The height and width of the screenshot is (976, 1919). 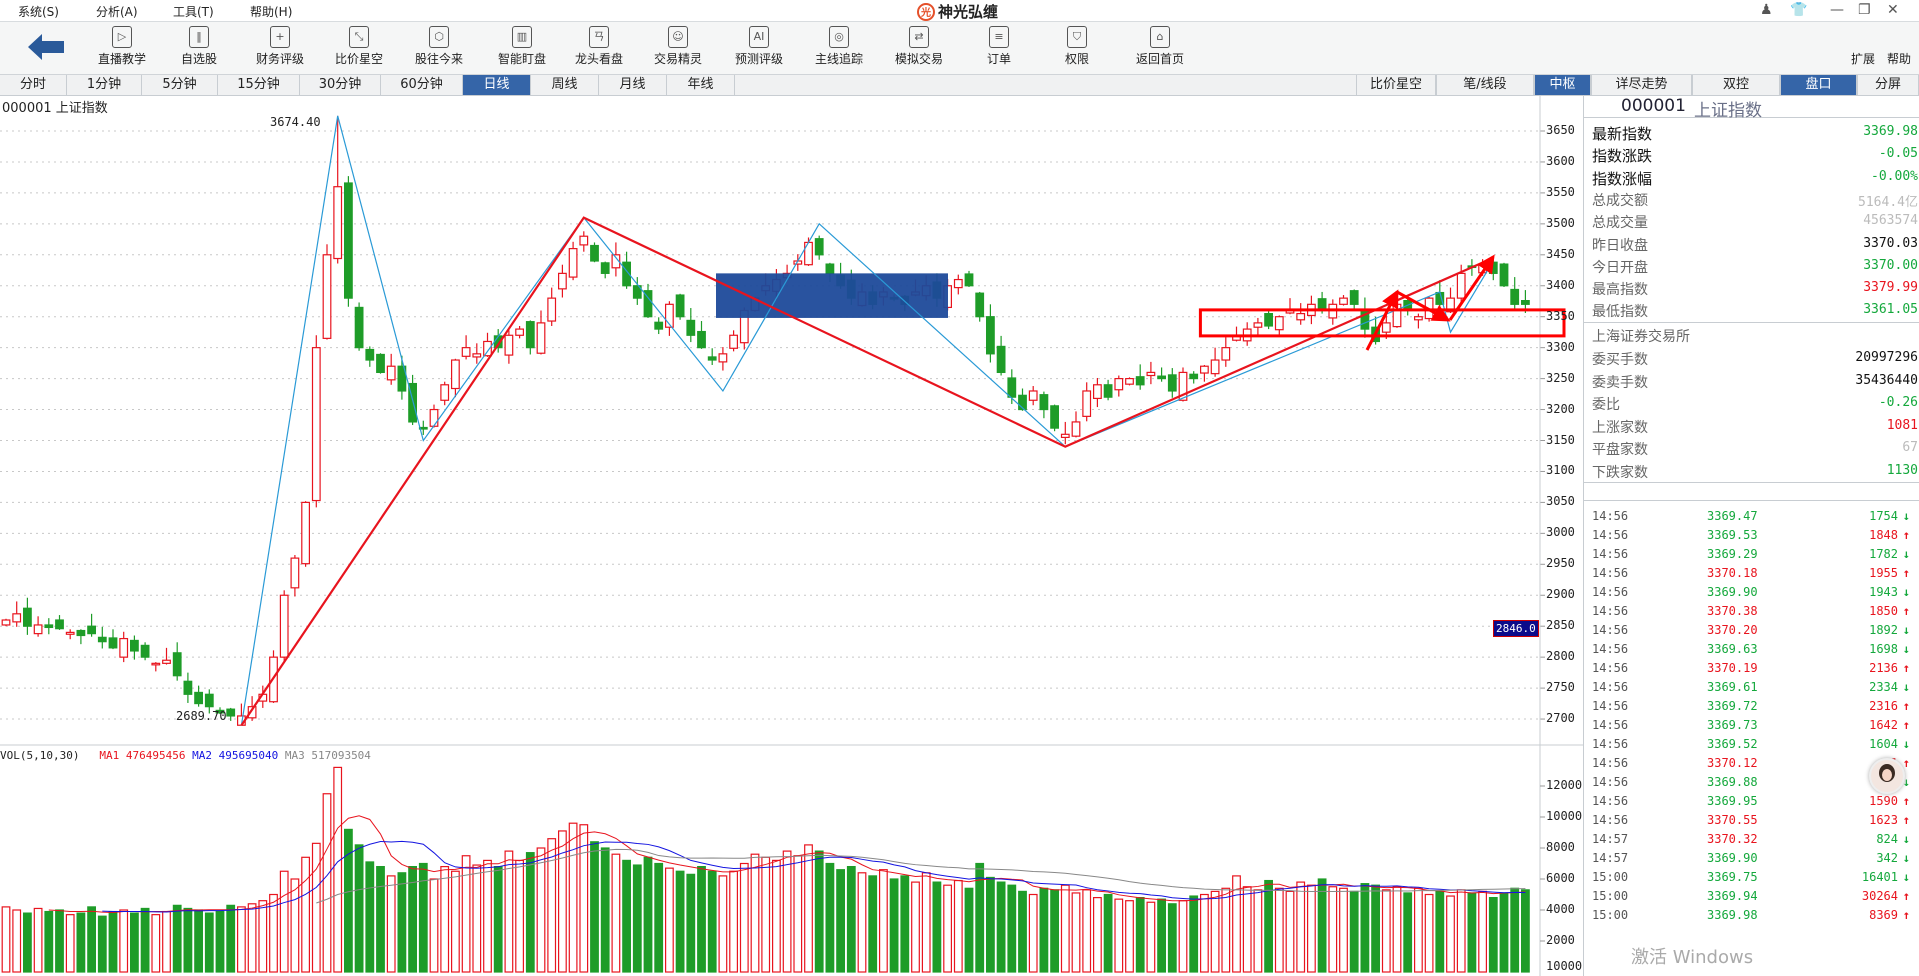 What do you see at coordinates (1396, 85) in the screenshot?
I see `tab-right: 比价星空` at bounding box center [1396, 85].